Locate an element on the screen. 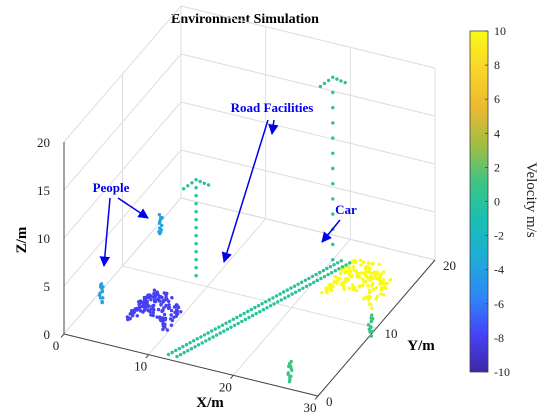 Image resolution: width=560 pixels, height=420 pixels. colorbar-tick-label: -8 is located at coordinates (499, 338).